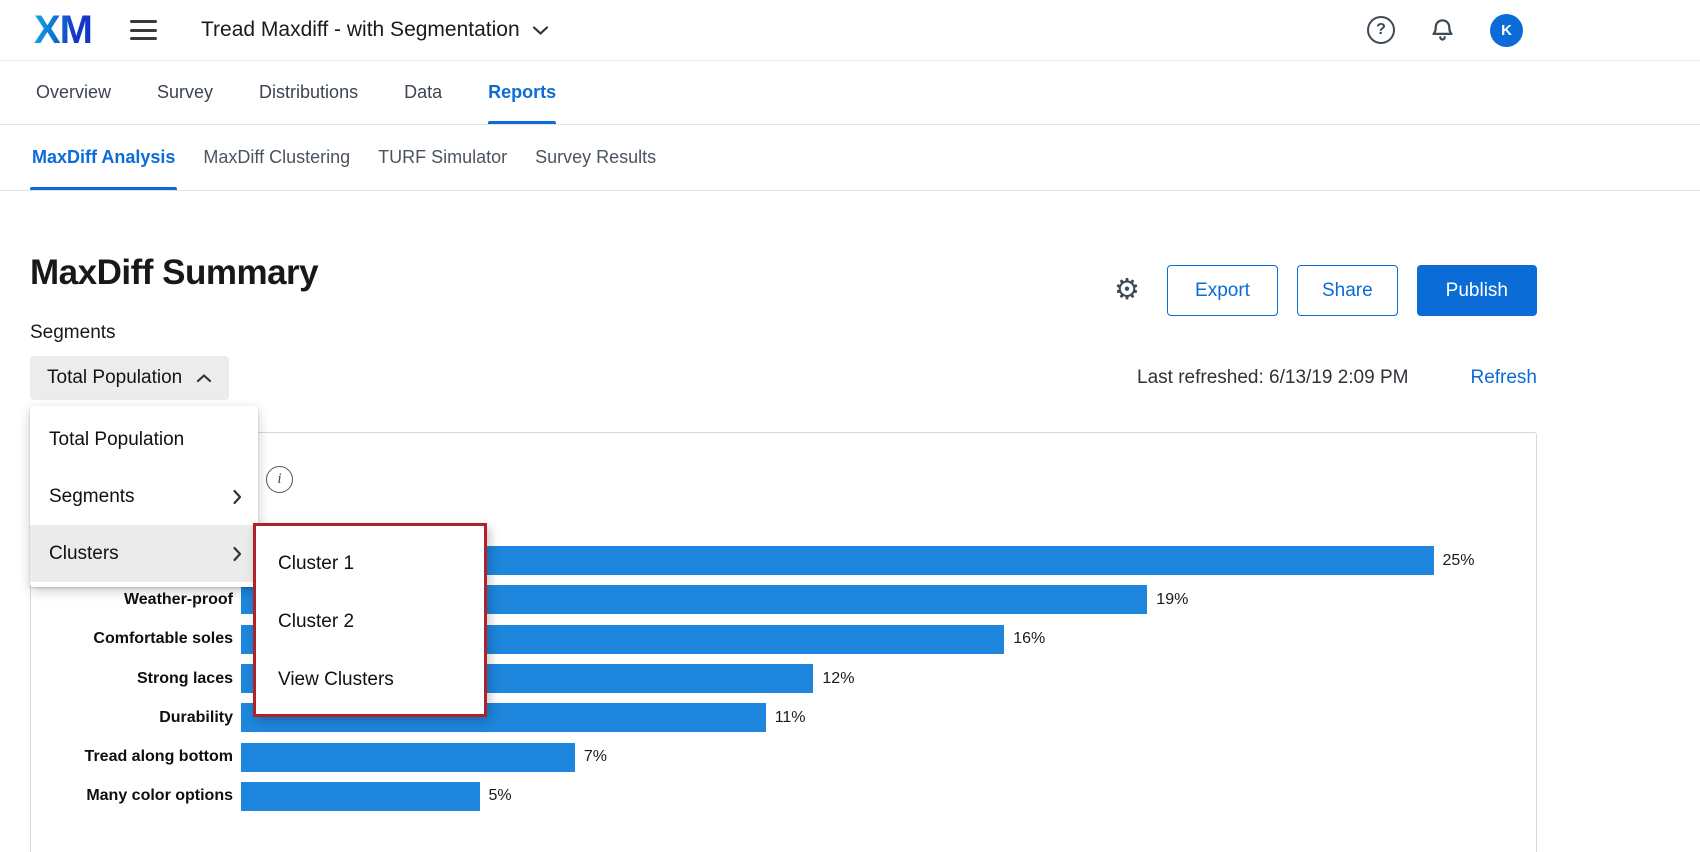 The width and height of the screenshot is (1700, 852). I want to click on bar-value-label: 16%, so click(1029, 639).